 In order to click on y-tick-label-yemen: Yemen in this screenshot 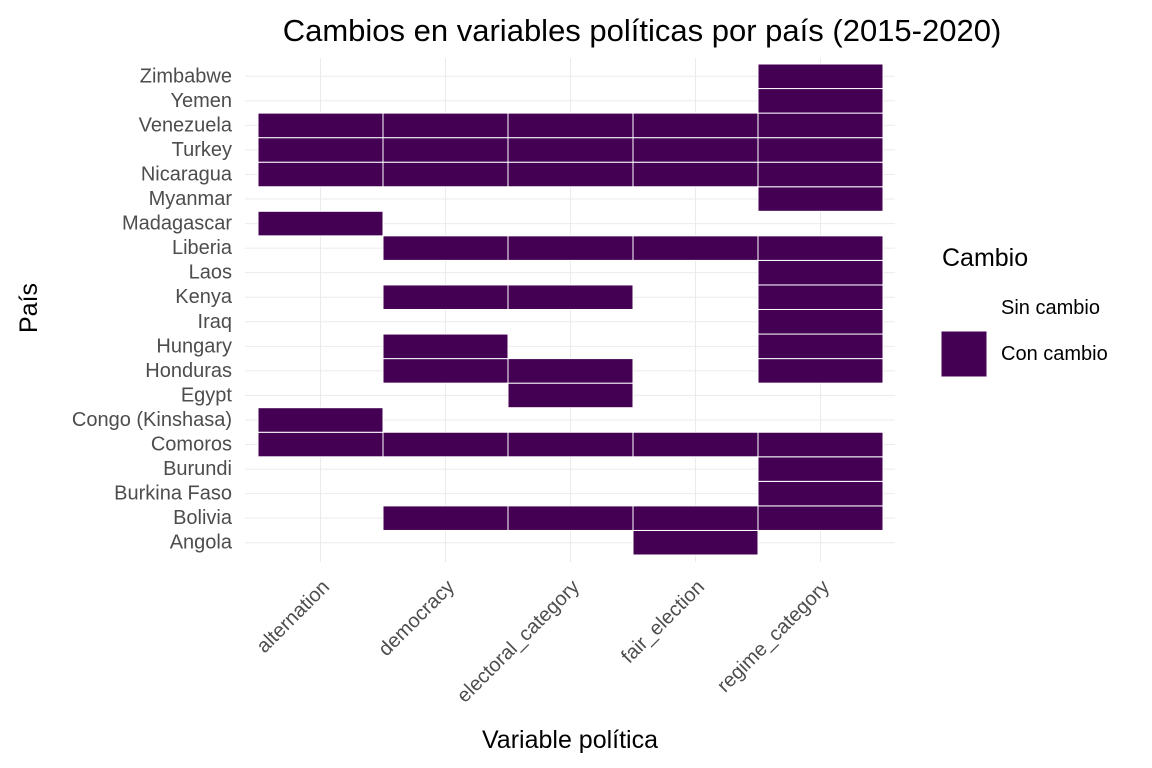, I will do `click(201, 101)`.